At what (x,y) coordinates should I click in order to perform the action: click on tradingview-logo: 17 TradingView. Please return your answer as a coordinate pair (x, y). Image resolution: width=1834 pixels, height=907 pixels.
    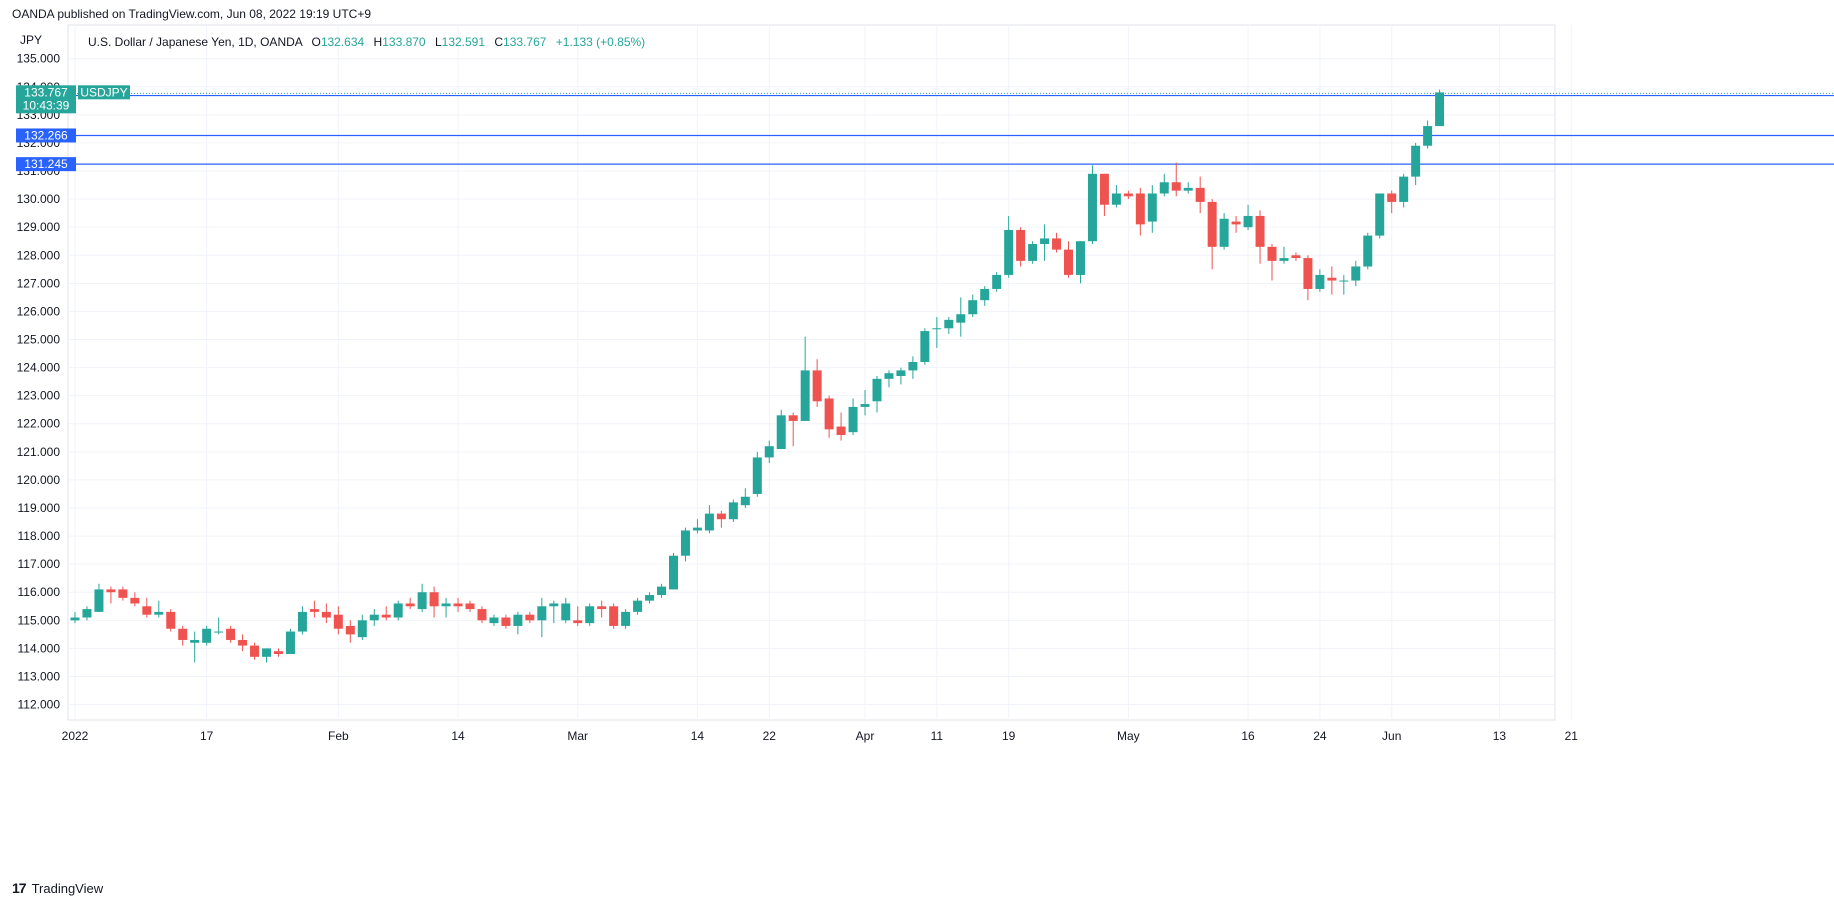
    Looking at the image, I should click on (57, 888).